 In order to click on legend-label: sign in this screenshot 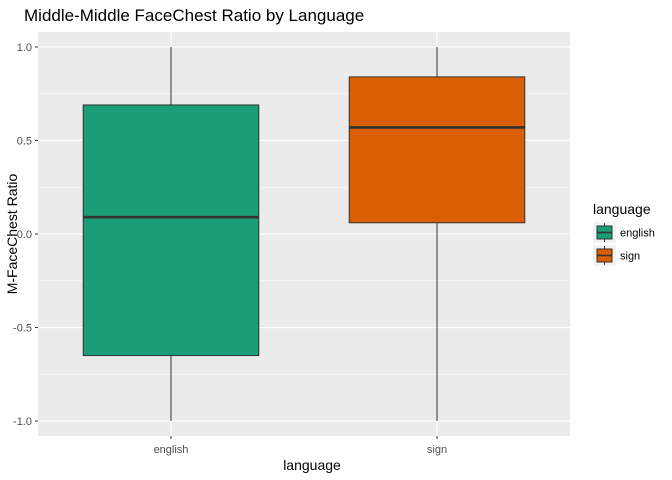, I will do `click(630, 257)`.